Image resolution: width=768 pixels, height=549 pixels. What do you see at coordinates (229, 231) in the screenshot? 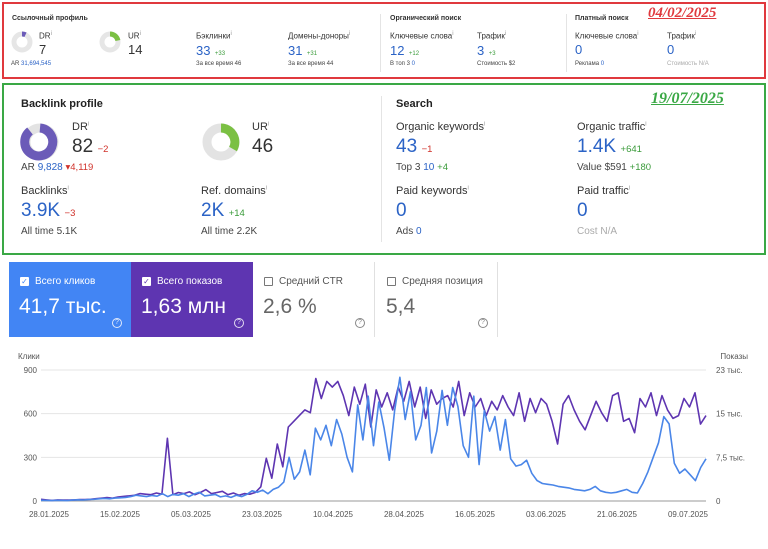
I see `ref-domains-all-time: All time 2.2K` at bounding box center [229, 231].